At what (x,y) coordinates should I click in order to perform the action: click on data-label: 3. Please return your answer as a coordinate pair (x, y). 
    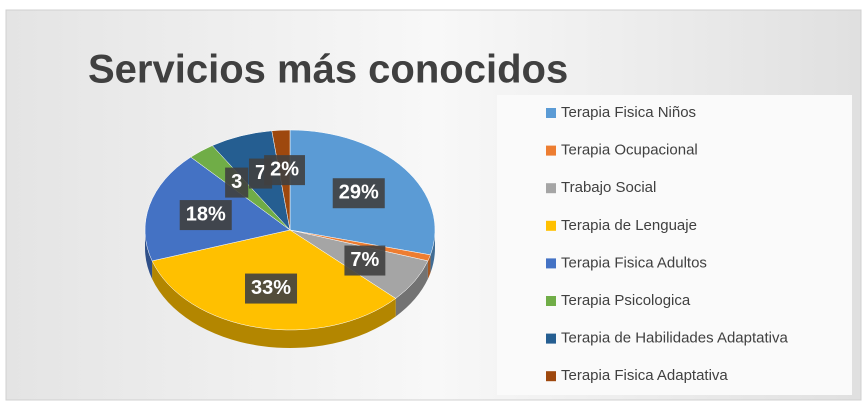
    Looking at the image, I should click on (236, 182).